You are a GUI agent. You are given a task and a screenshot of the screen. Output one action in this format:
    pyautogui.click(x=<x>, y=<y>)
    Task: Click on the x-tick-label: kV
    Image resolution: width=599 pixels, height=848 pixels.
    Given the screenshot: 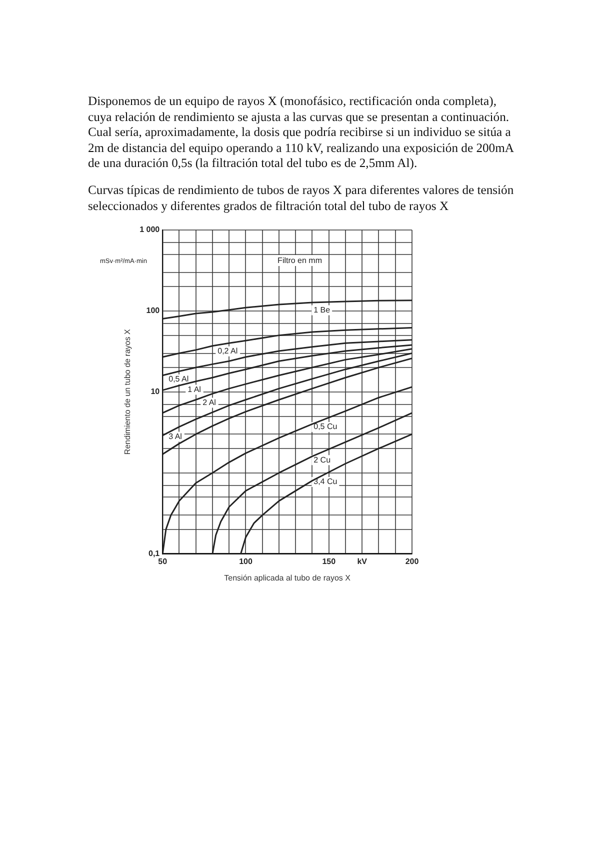 What is the action you would take?
    pyautogui.click(x=362, y=561)
    